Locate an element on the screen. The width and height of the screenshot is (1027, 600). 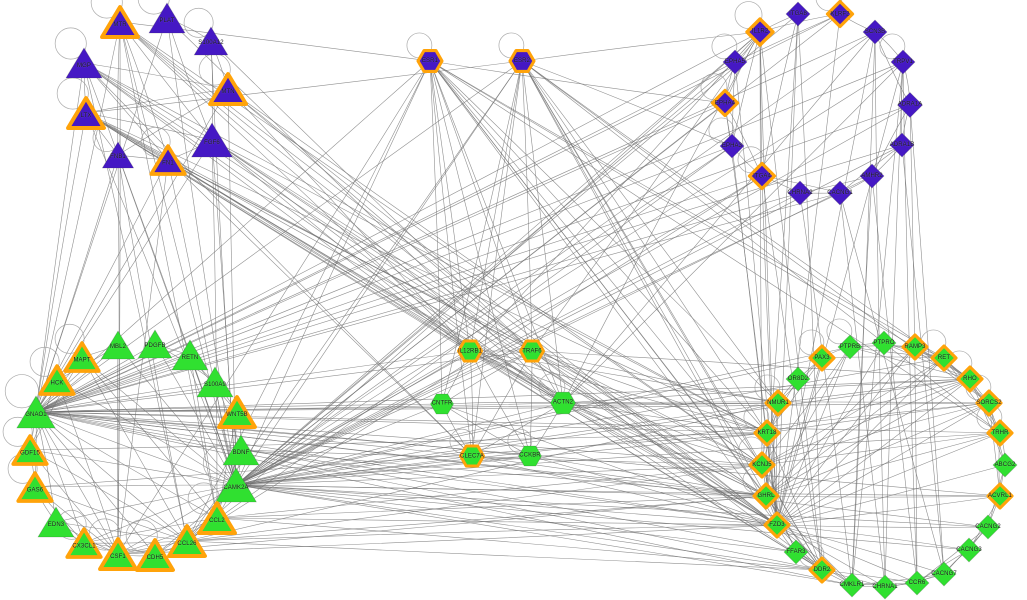
graph-node-clec7a: CLEC7A is located at coordinates (472, 456).